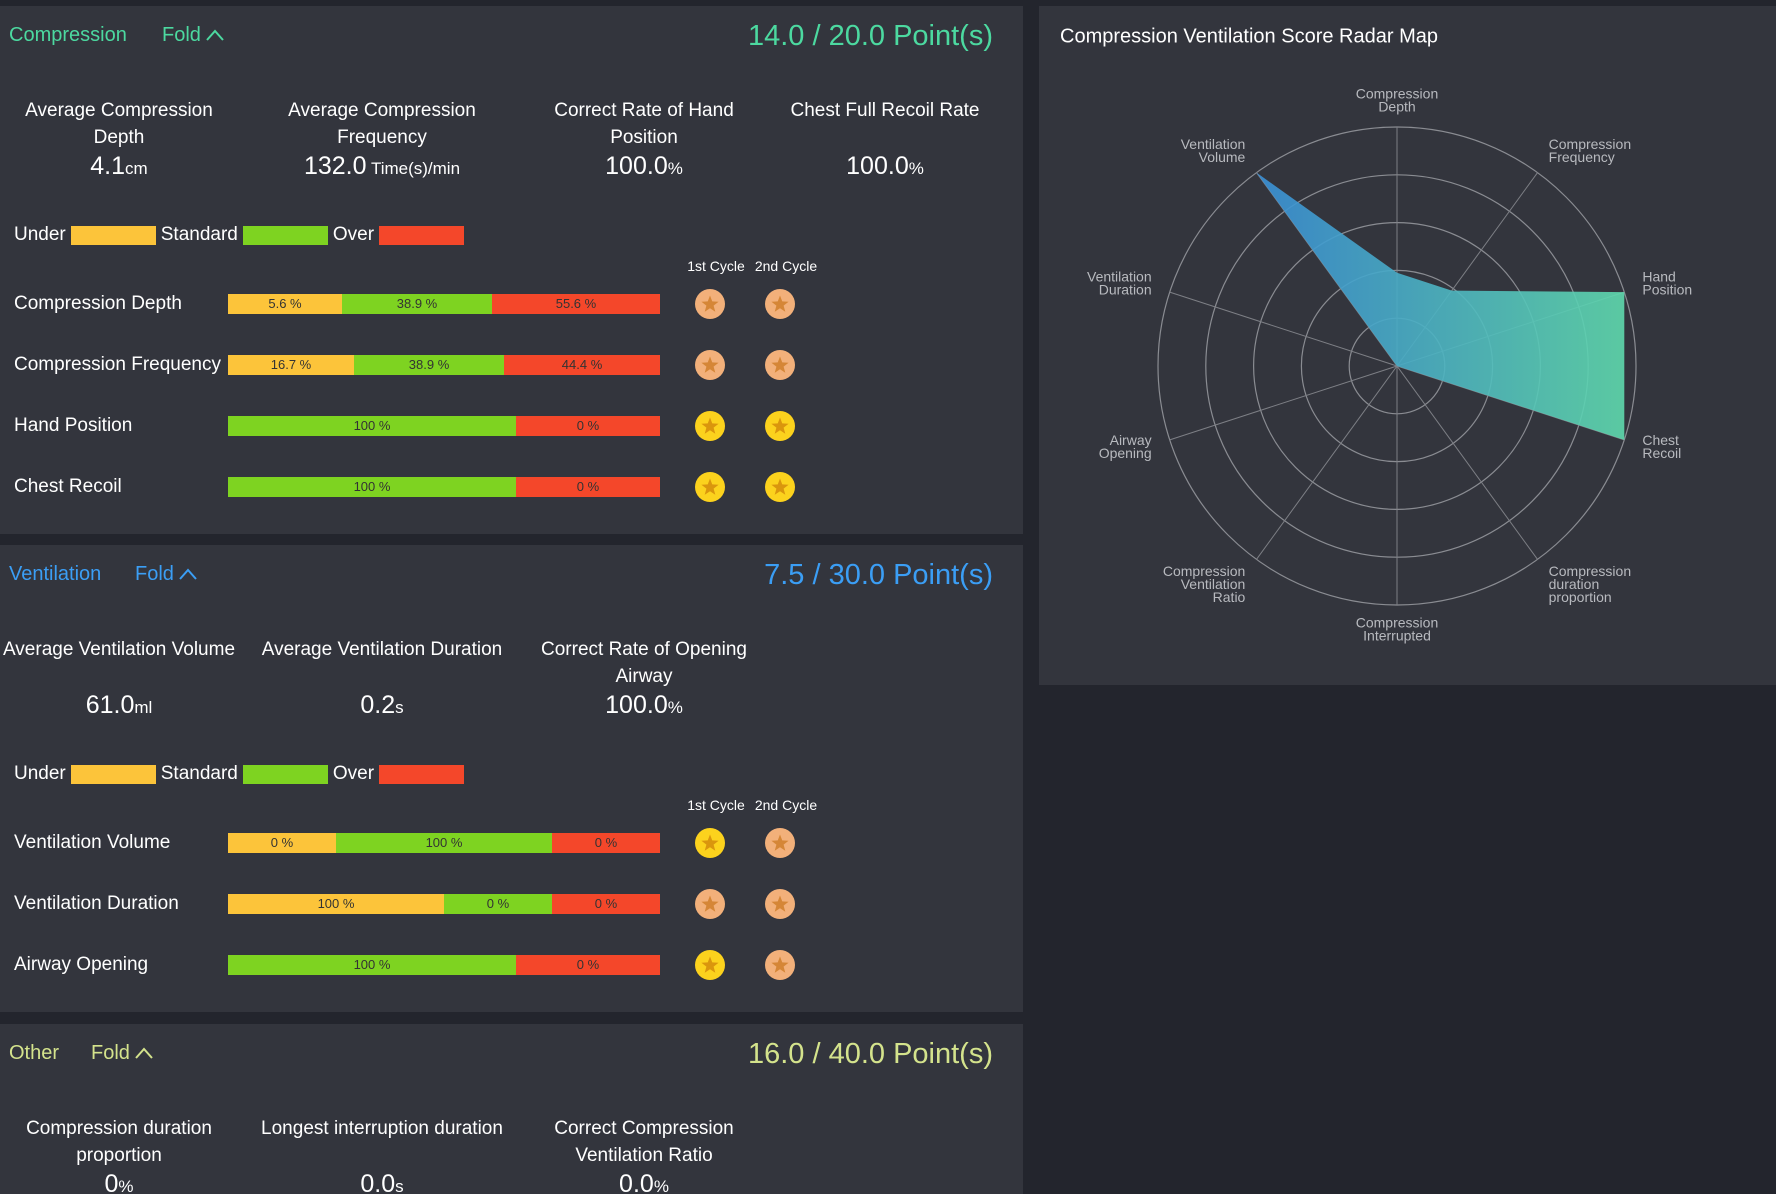 The image size is (1776, 1194). Describe the element at coordinates (215, 35) in the screenshot. I see `fold-icon` at that location.